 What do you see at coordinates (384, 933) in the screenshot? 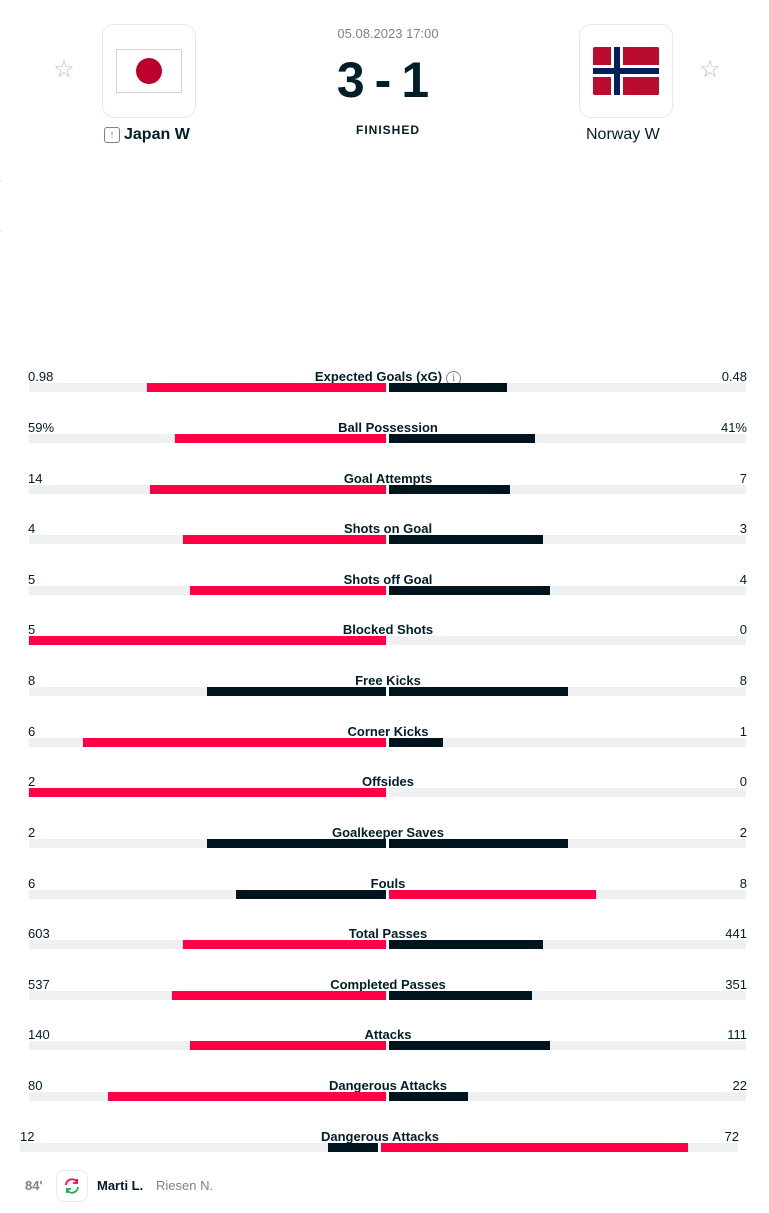
I see `stat-name: Total Passes` at bounding box center [384, 933].